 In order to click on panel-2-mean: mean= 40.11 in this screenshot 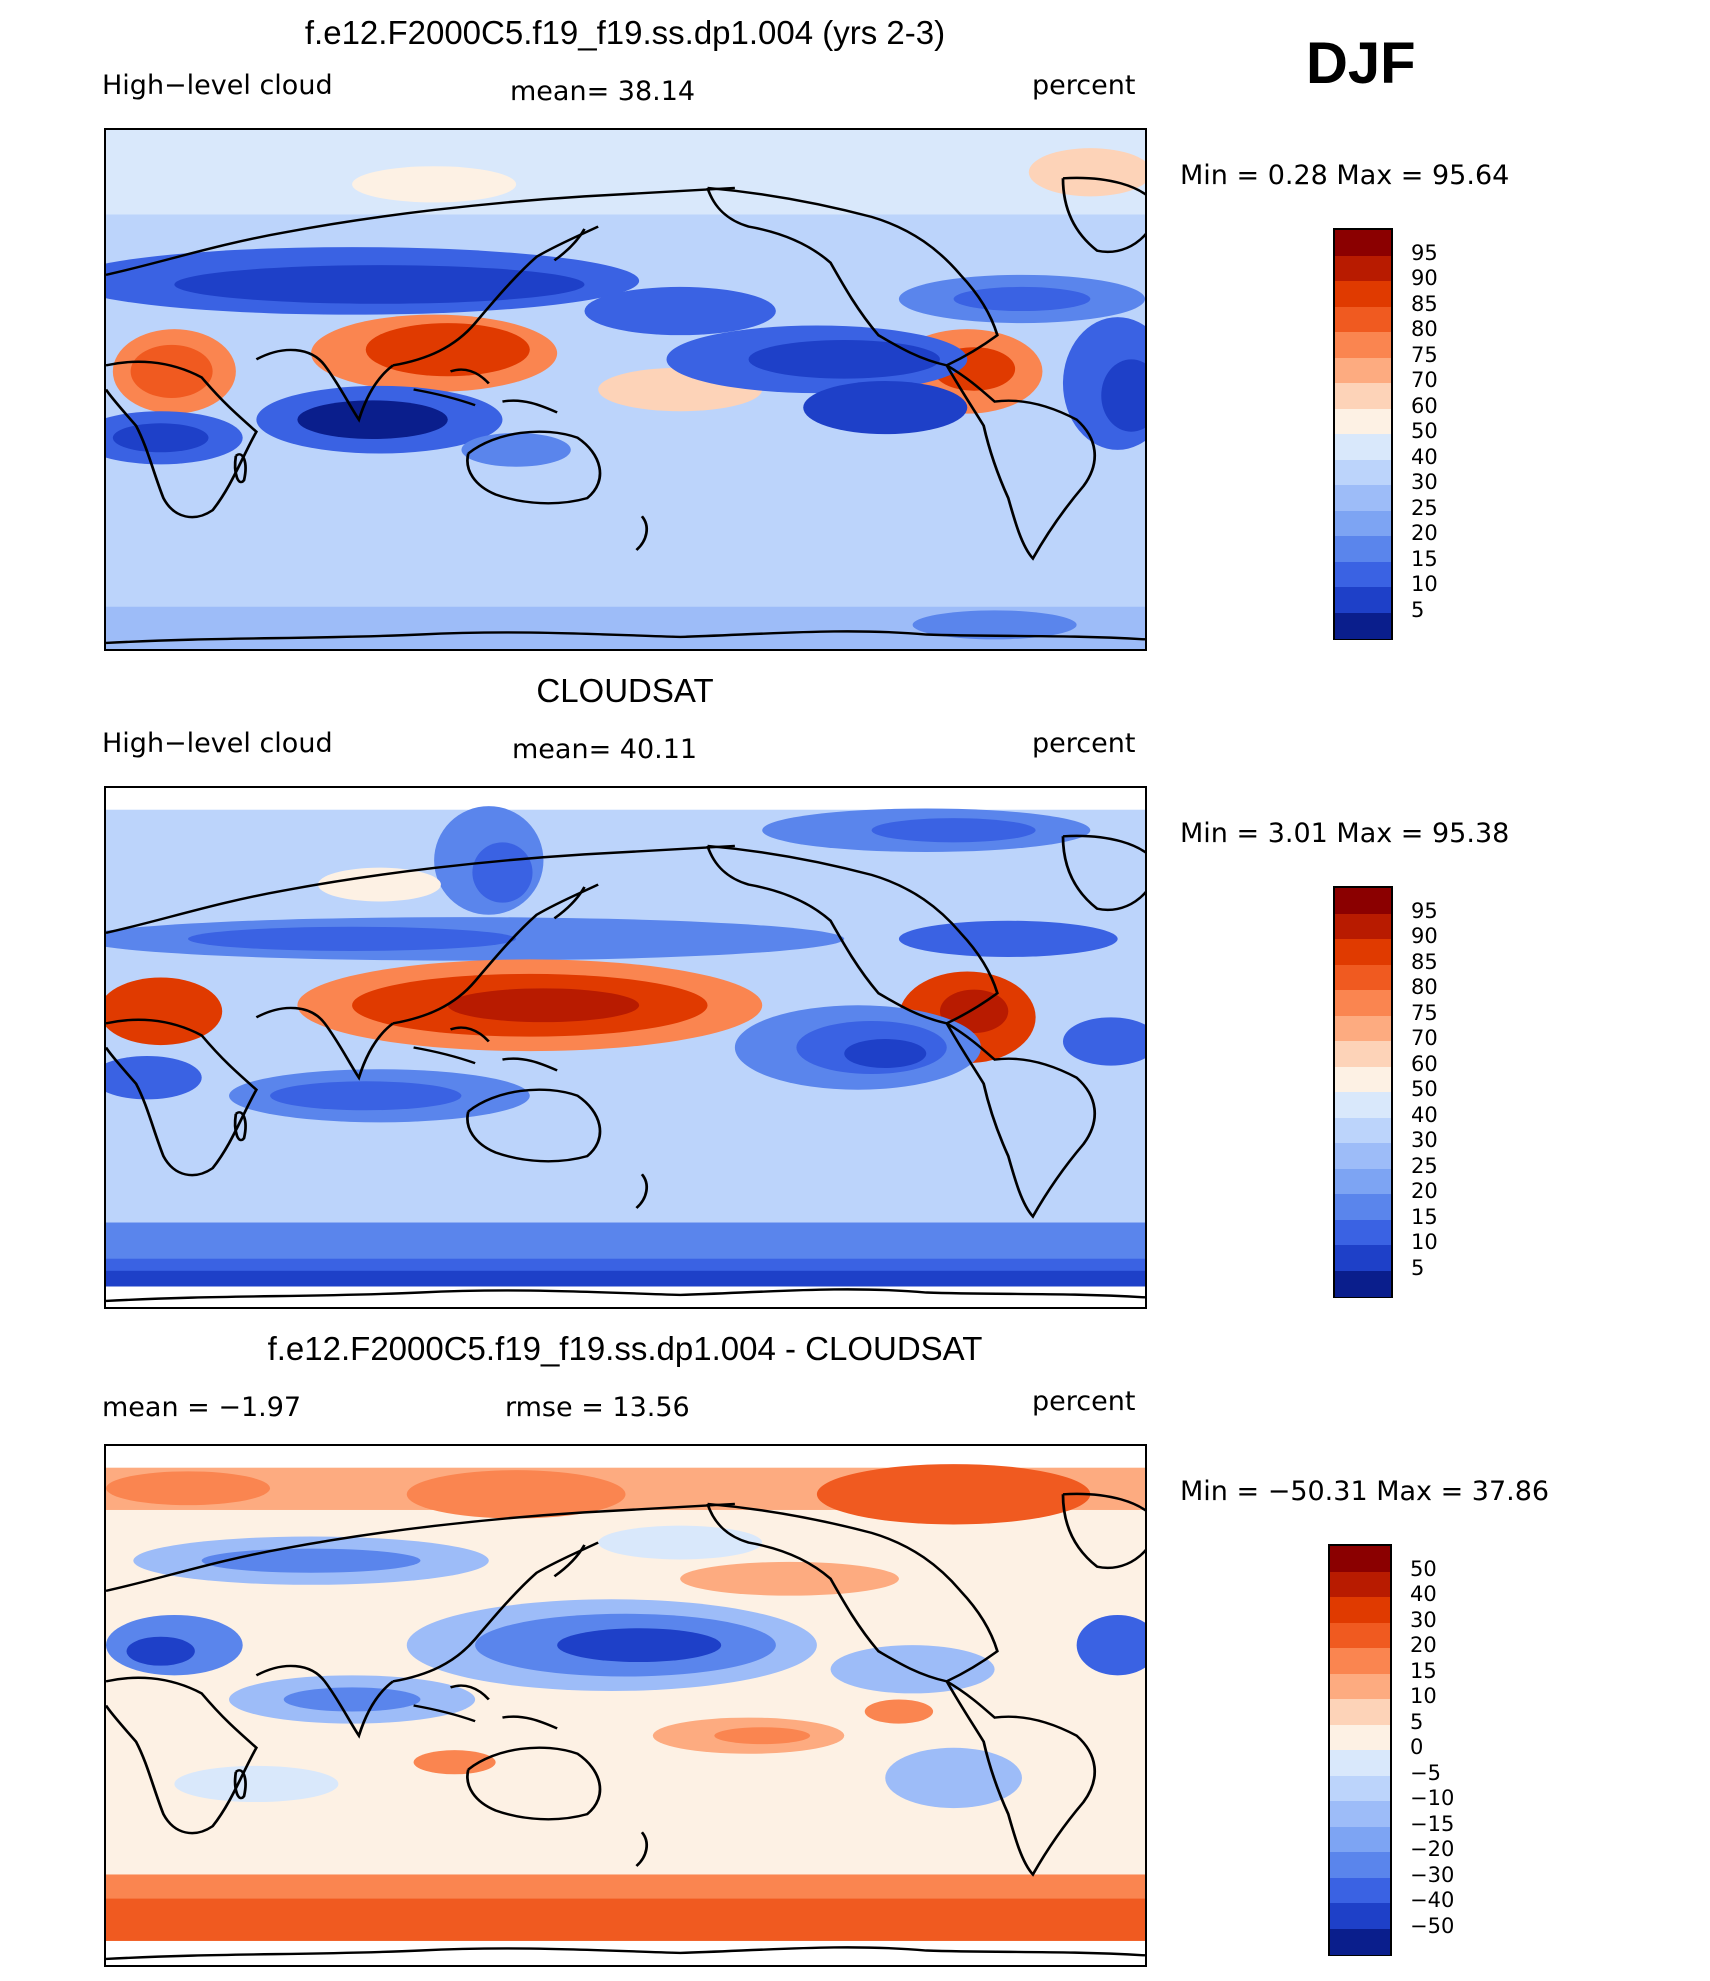, I will do `click(605, 749)`.